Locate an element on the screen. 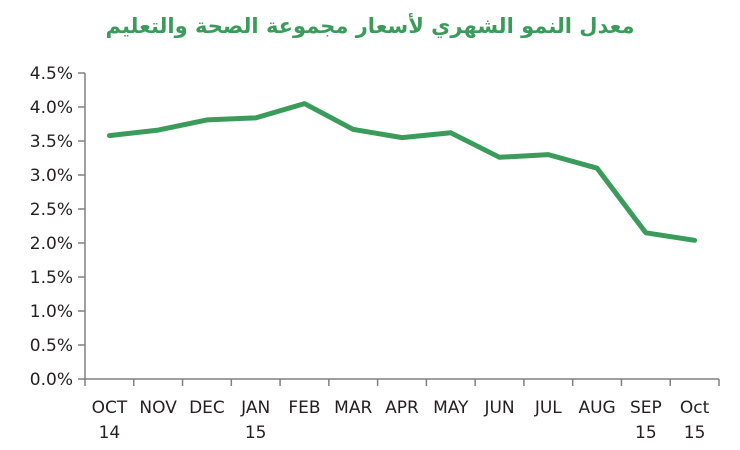  x-tick-label: OCT is located at coordinates (110, 408).